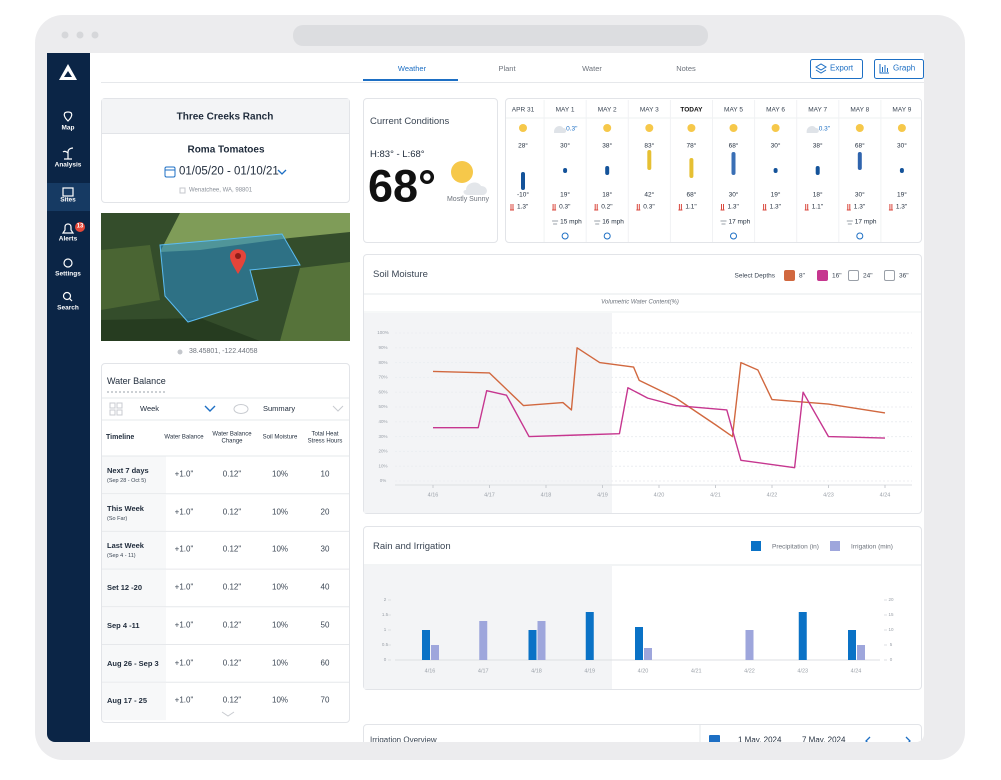  Describe the element at coordinates (68, 153) in the screenshot. I see `analysis-icon` at that location.